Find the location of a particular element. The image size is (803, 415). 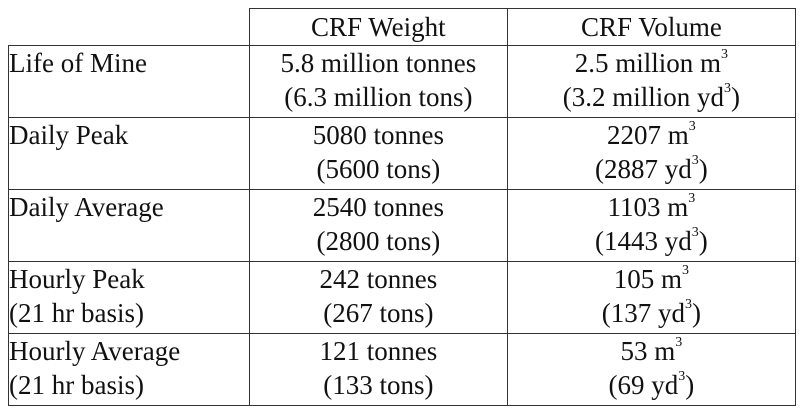

volume-imperial: (69 yd3) is located at coordinates (651, 385).